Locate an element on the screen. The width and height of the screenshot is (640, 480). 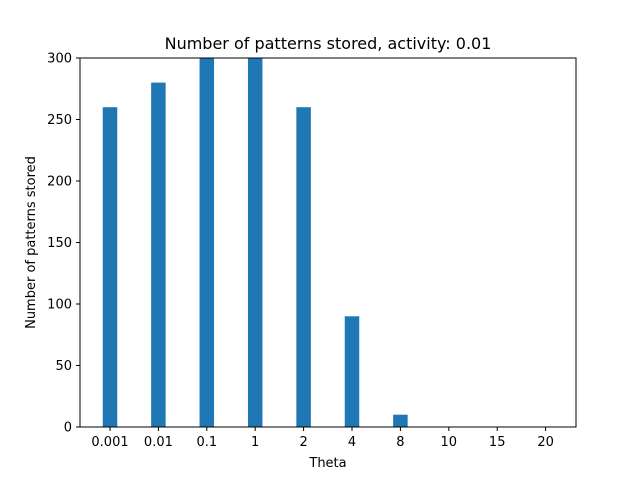
x-tick-label: 0.001 is located at coordinates (109, 442).